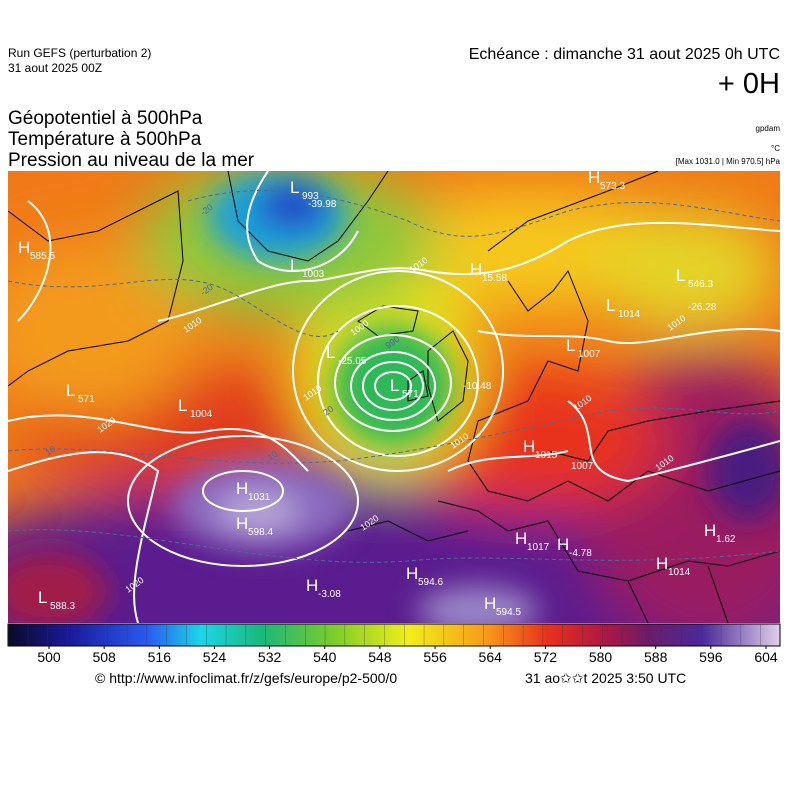 The width and height of the screenshot is (788, 789). What do you see at coordinates (328, 411) in the screenshot?
I see `contour-label: 20` at bounding box center [328, 411].